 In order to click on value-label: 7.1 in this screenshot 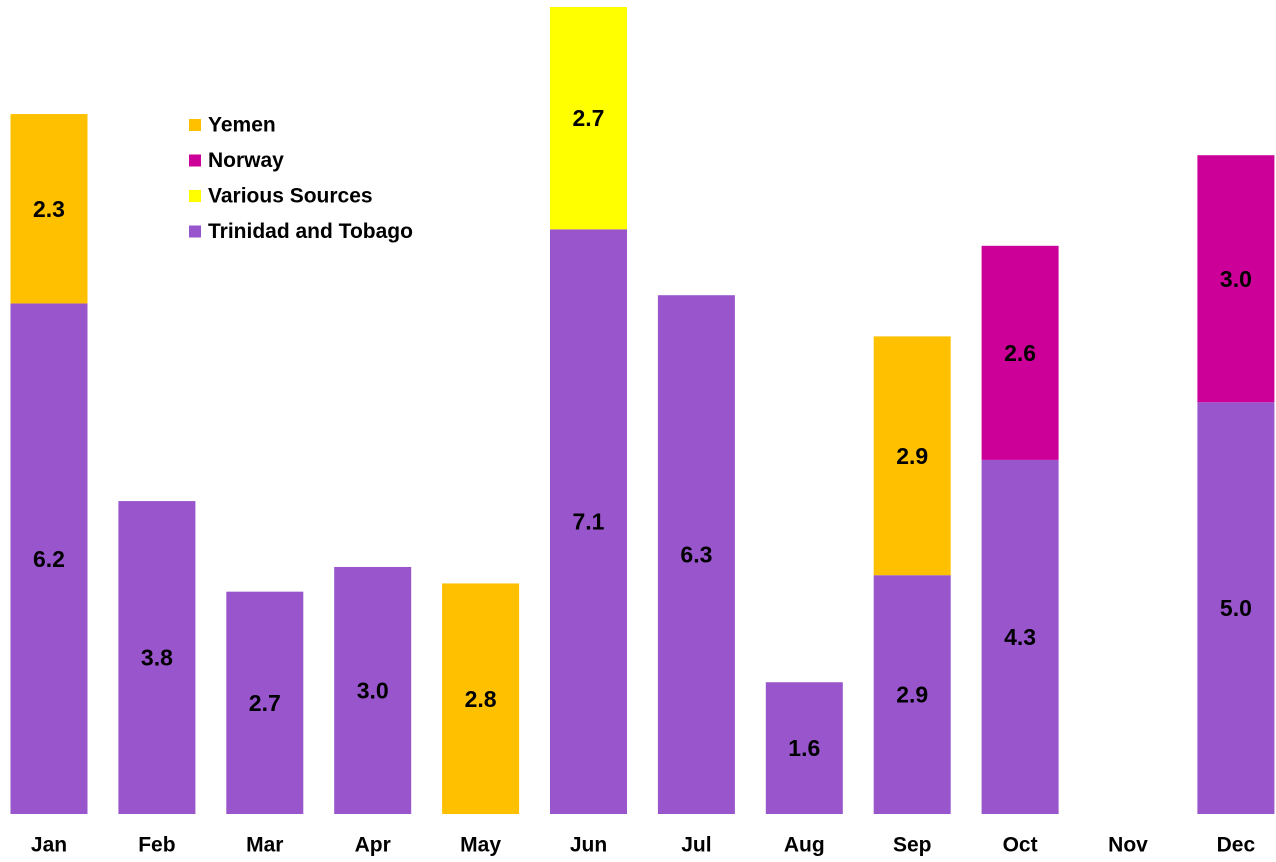, I will do `click(589, 522)`.